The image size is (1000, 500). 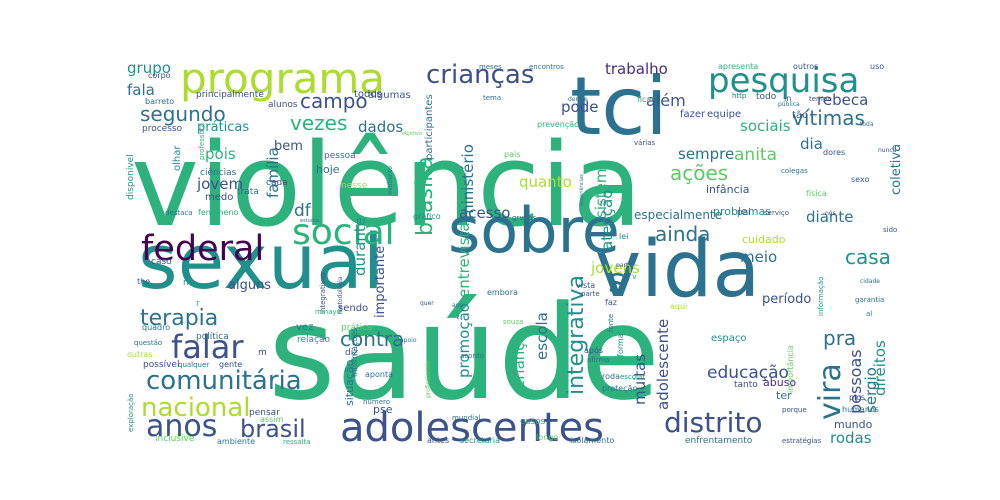 I want to click on cloud-word-grupos: grupos, so click(x=524, y=218).